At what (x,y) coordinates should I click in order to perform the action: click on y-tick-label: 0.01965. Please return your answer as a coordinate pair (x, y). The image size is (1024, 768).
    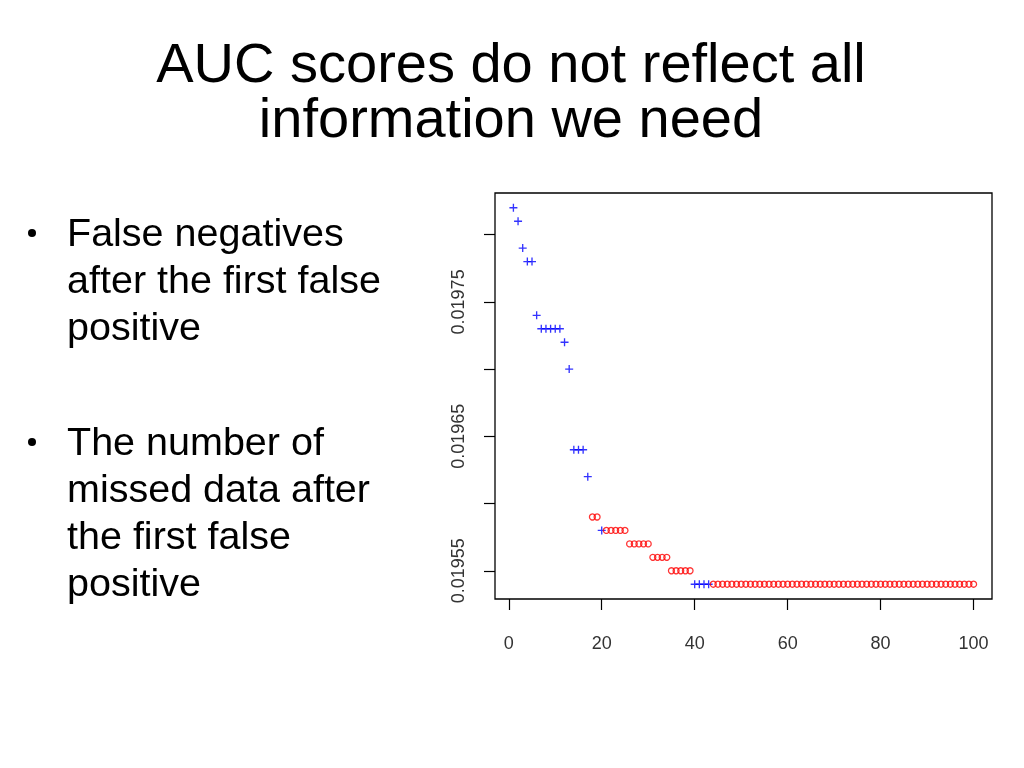
    Looking at the image, I should click on (458, 436).